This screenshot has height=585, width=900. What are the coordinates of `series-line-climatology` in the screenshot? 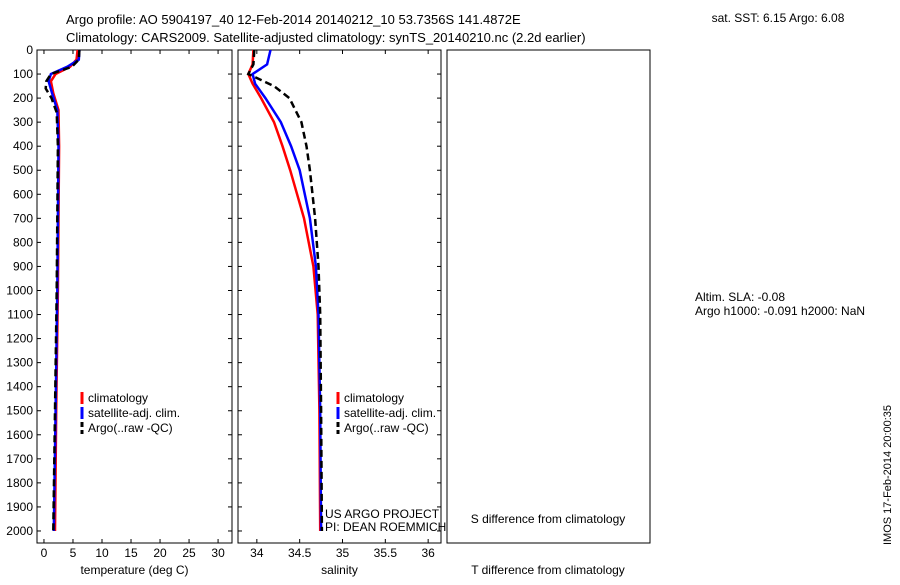 It's located at (284, 290).